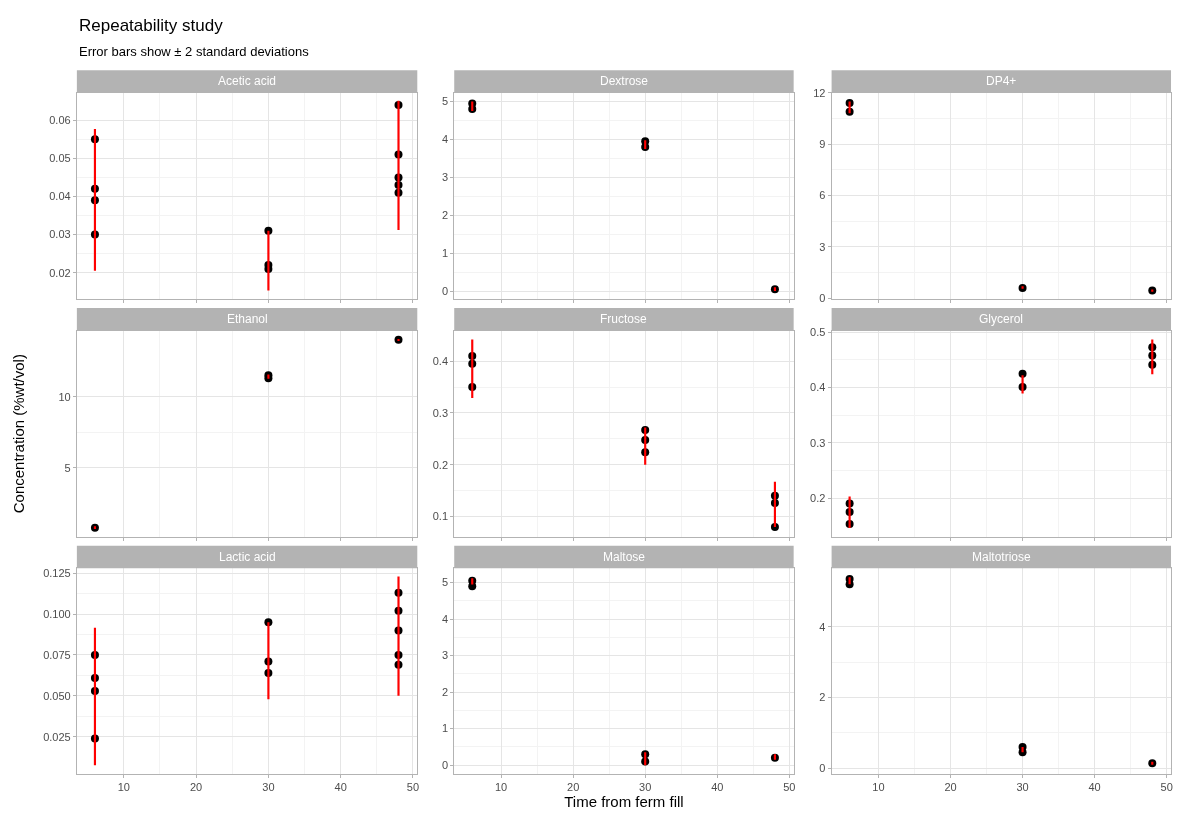  What do you see at coordinates (624, 801) in the screenshot?
I see `x-axis-title: Time from ferm fill` at bounding box center [624, 801].